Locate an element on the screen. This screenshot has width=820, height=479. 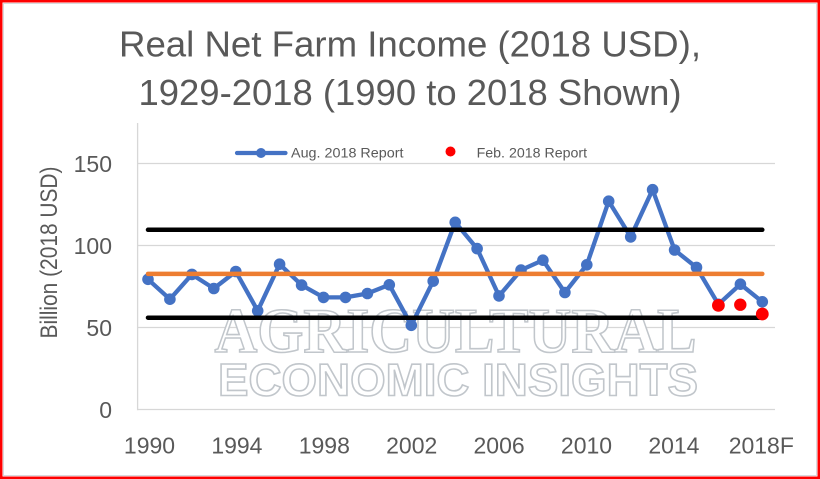
svg-text: Feb. 2018 Report is located at coordinates (532, 152).